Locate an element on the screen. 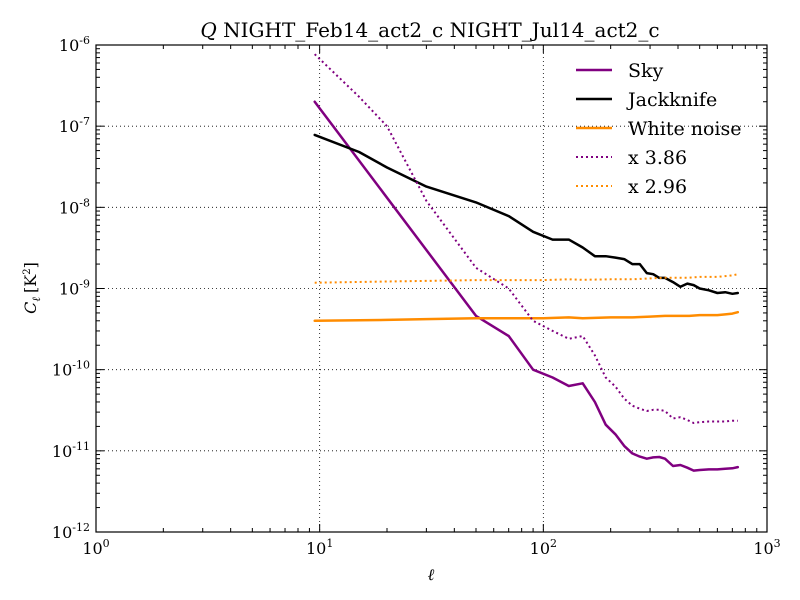 This screenshot has height=600, width=800. chart-title: Q NIGHT_Feb14_act2_c NIGHT_Jul14_act2_c is located at coordinates (429, 30).